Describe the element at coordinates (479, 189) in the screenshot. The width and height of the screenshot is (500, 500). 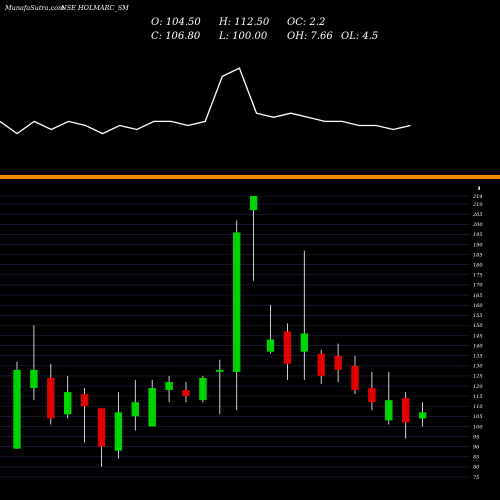
I see `up-arrow-icon: ⬆` at that location.